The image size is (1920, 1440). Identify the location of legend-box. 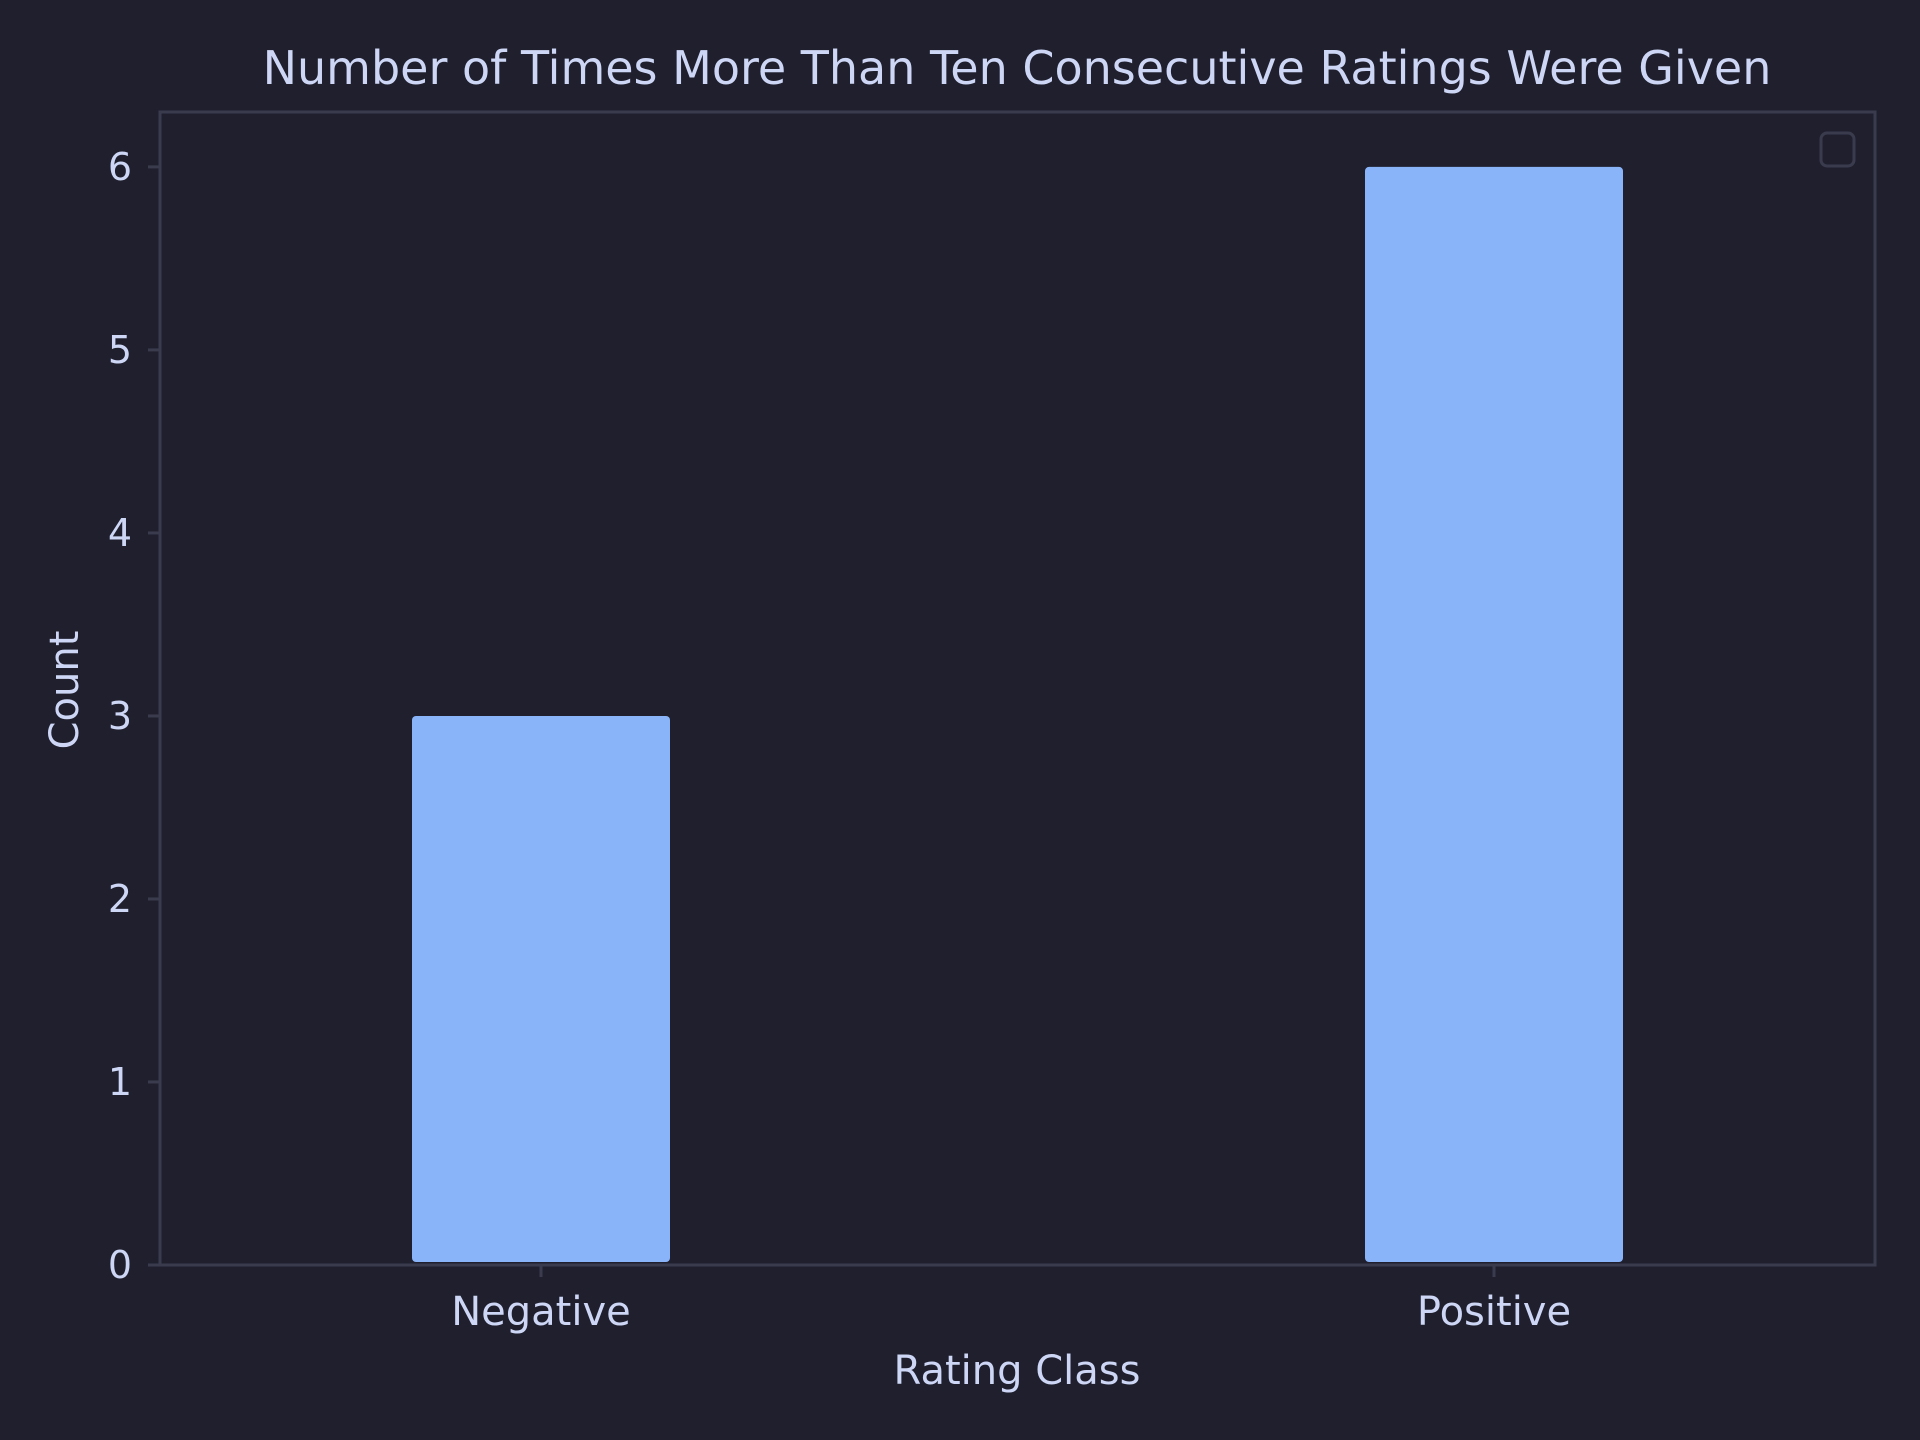
(1837, 149).